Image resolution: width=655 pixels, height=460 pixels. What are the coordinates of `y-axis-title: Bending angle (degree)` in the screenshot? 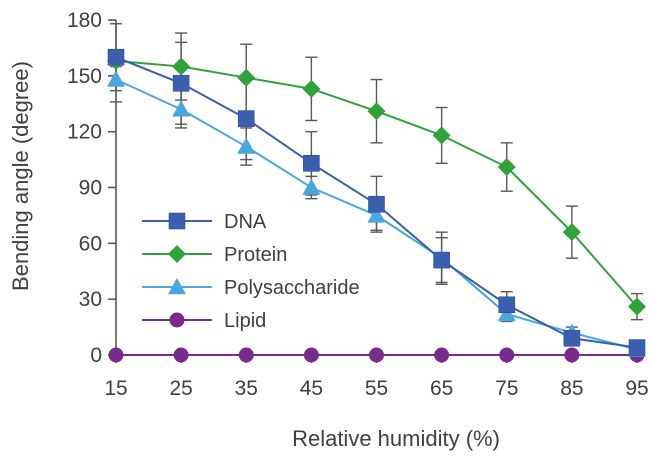 It's located at (20, 176).